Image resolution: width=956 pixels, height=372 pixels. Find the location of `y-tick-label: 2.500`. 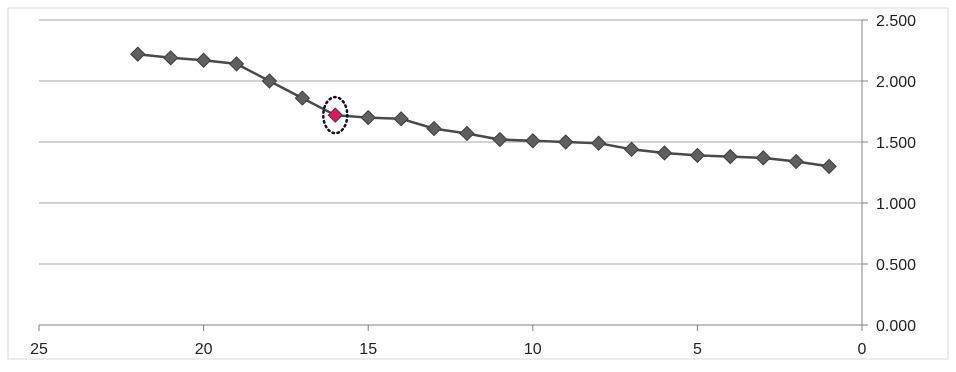

y-tick-label: 2.500 is located at coordinates (896, 21).